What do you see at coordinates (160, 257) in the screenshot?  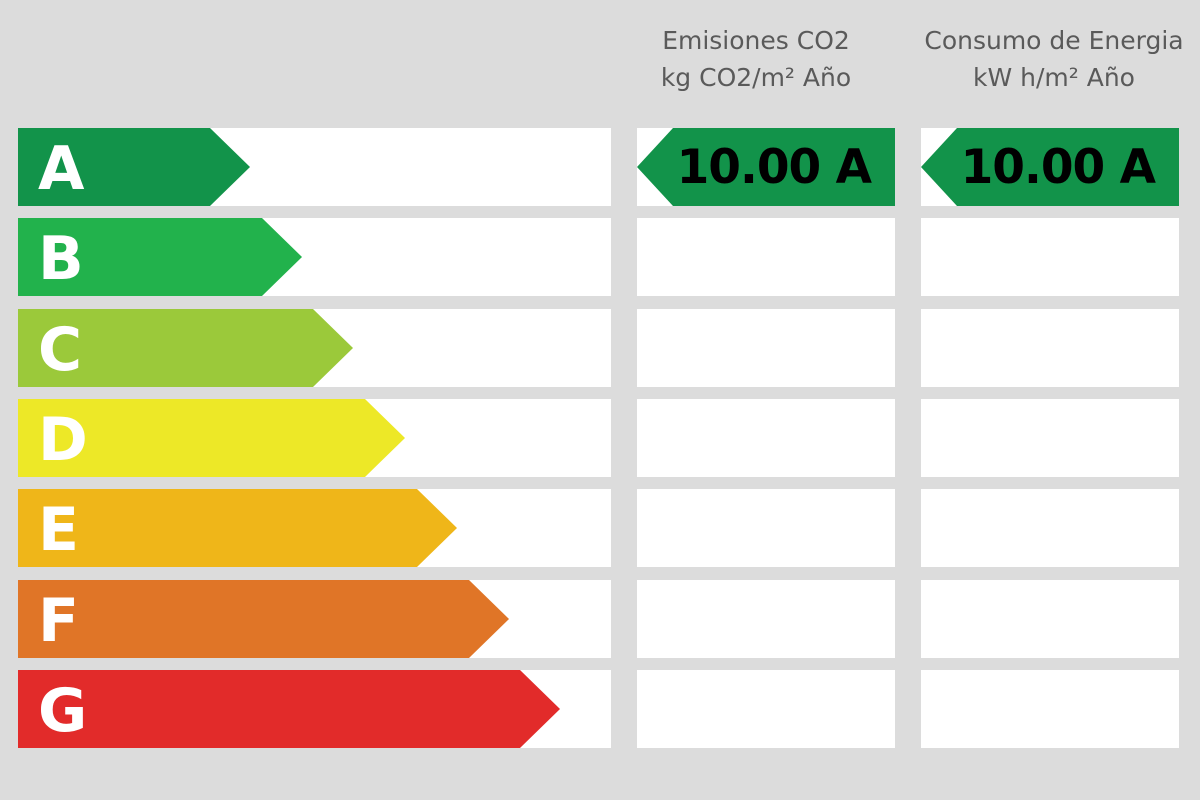 I see `class-arrow-b: B` at bounding box center [160, 257].